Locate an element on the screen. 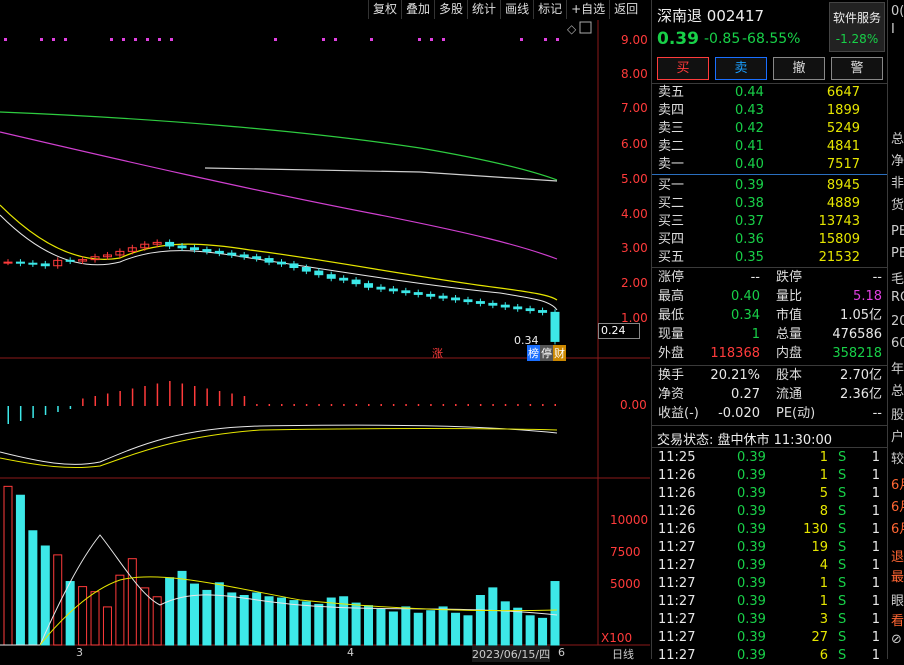  toolbar-button-0: 复权 is located at coordinates (384, 9).